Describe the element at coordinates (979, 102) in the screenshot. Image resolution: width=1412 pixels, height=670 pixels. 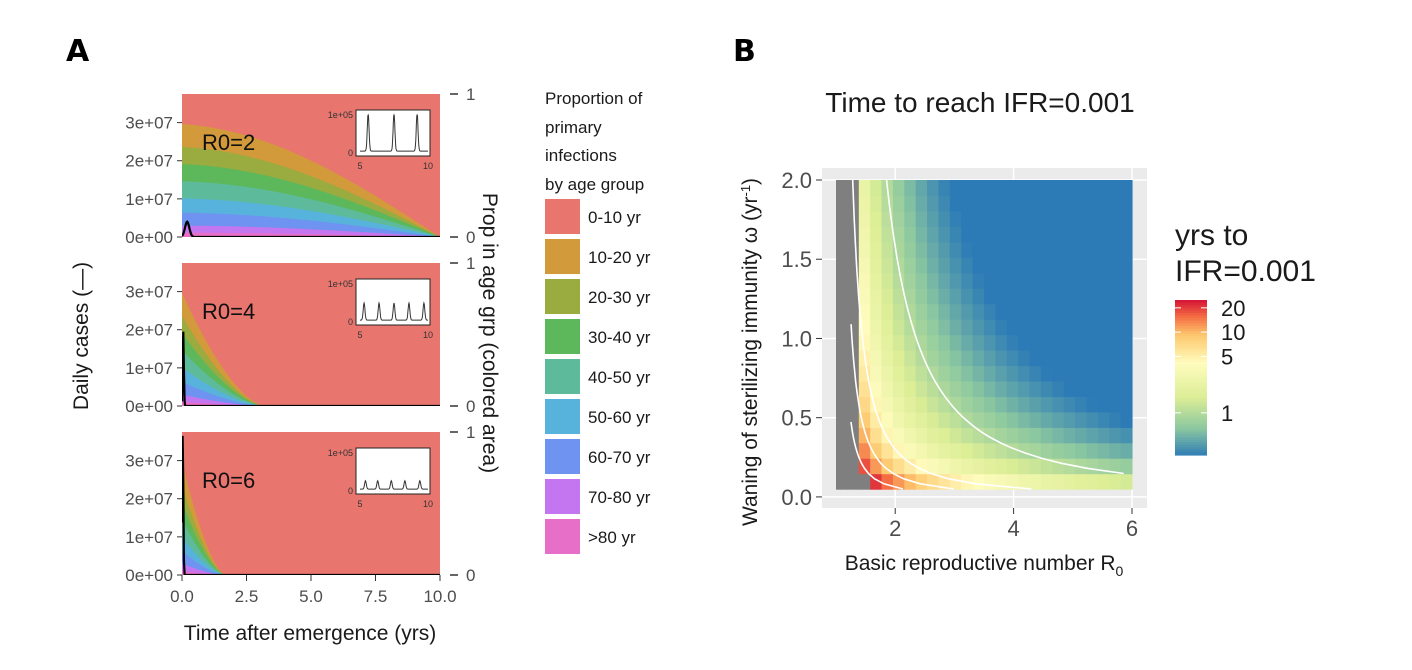
I see `b-title: Time to reach IFR=0.001` at that location.